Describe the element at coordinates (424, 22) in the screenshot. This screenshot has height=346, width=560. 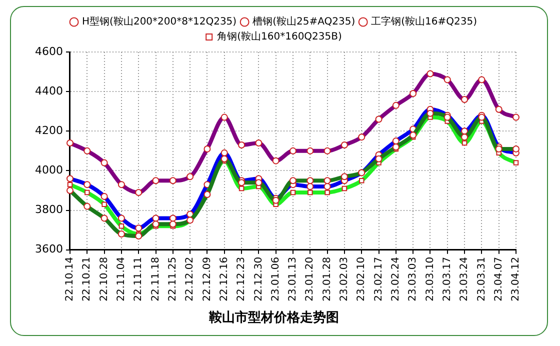
I see `legend-label: 工字钢(鞍山16#Q235)` at that location.